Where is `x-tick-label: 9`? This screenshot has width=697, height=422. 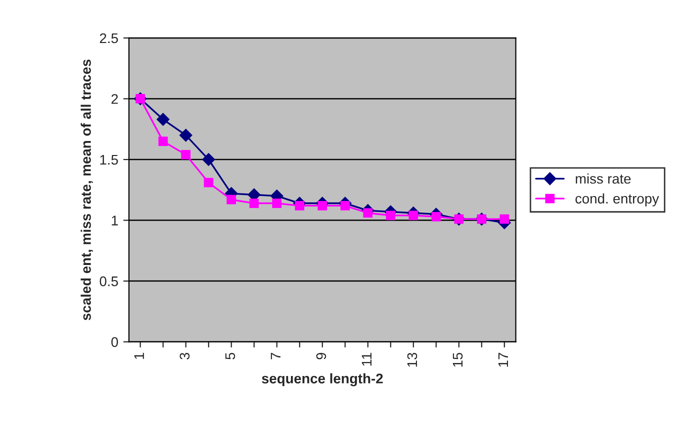
x-tick-label: 9 is located at coordinates (321, 356).